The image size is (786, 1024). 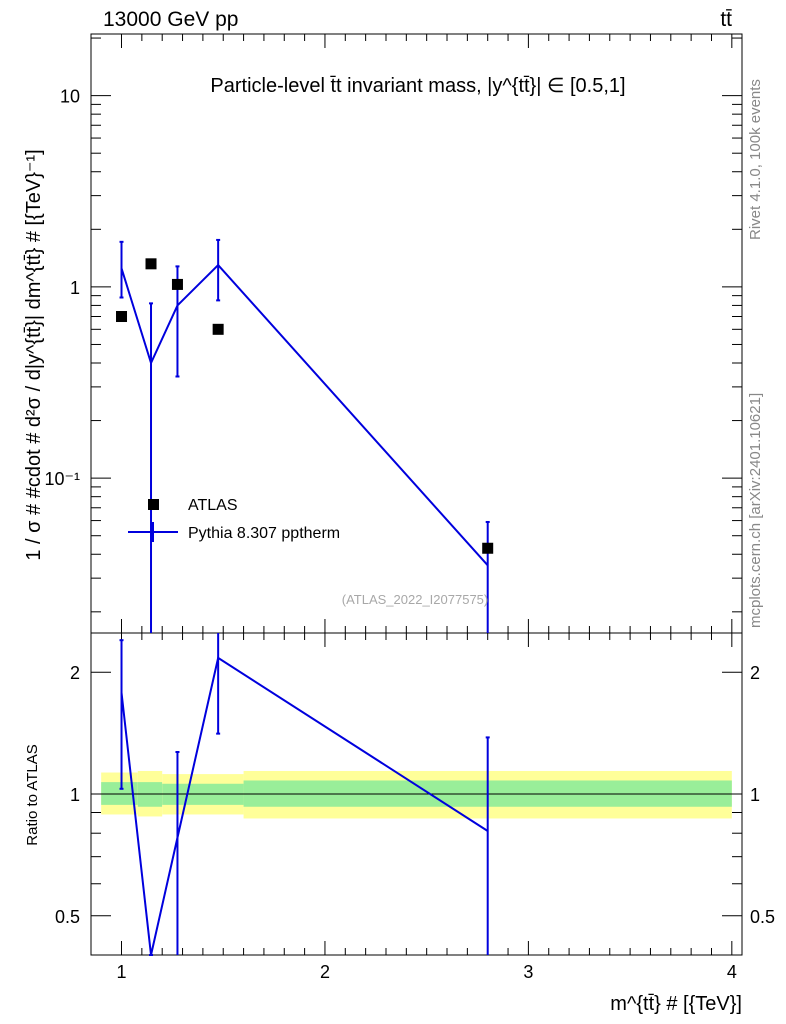 What do you see at coordinates (234, 519) in the screenshot?
I see `legend: ATLAS Pythia 8.307 pptherm` at bounding box center [234, 519].